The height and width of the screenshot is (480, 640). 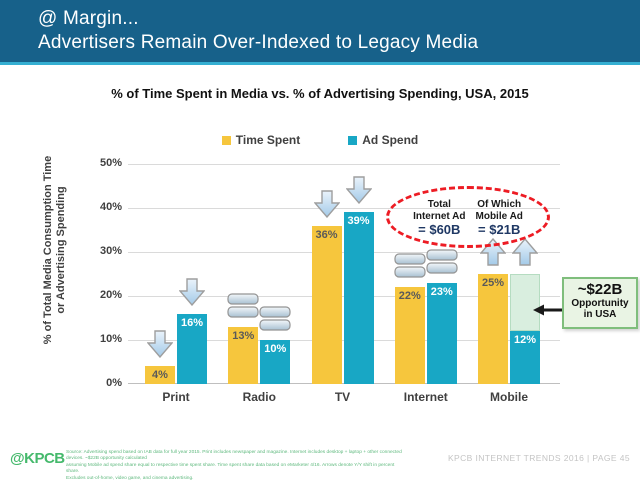 What do you see at coordinates (441, 291) in the screenshot?
I see `bar-value-label: 23%` at bounding box center [441, 291].